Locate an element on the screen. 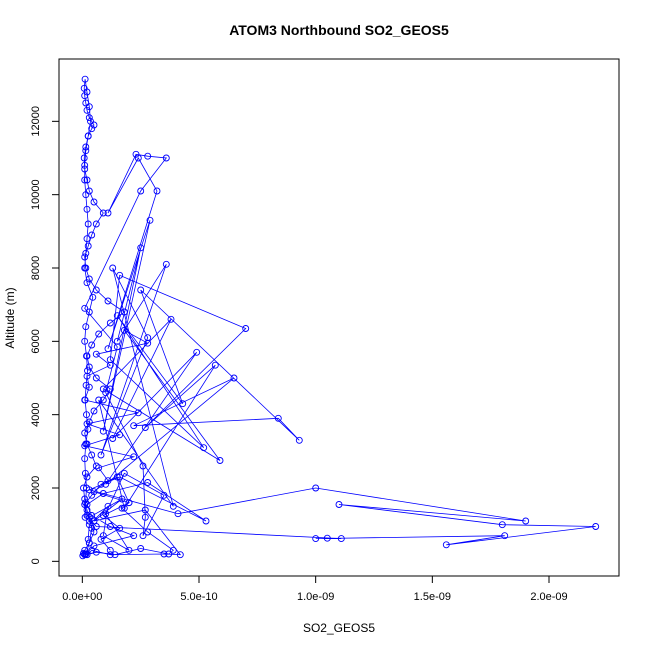 The width and height of the screenshot is (650, 655). y-tick-label: 8000 is located at coordinates (36, 268).